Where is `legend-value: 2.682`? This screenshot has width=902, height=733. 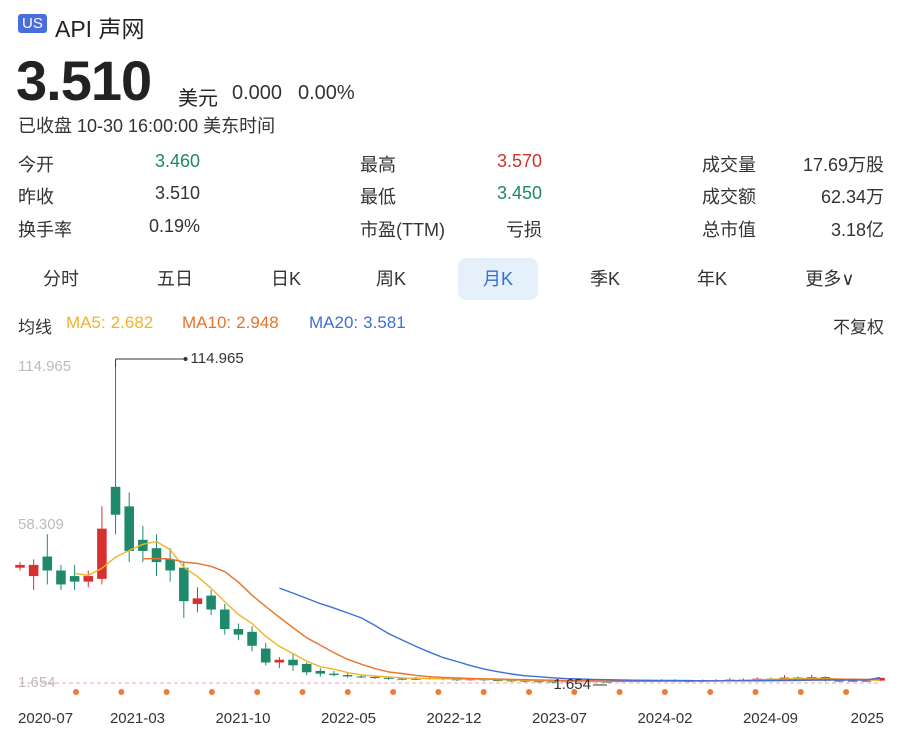 legend-value: 2.682 is located at coordinates (132, 322).